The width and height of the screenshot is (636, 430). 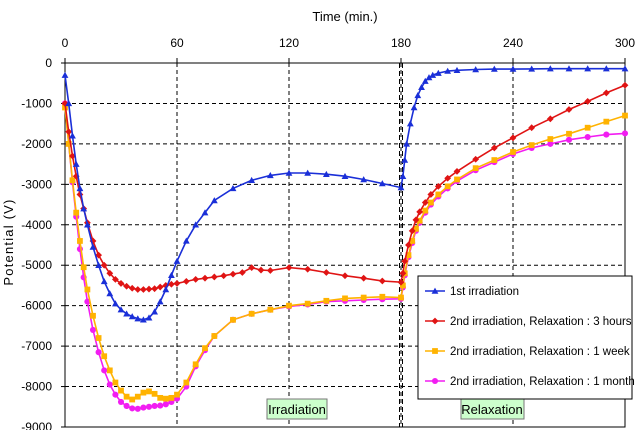 I want to click on y-tick-label: -6000, so click(x=36, y=306).